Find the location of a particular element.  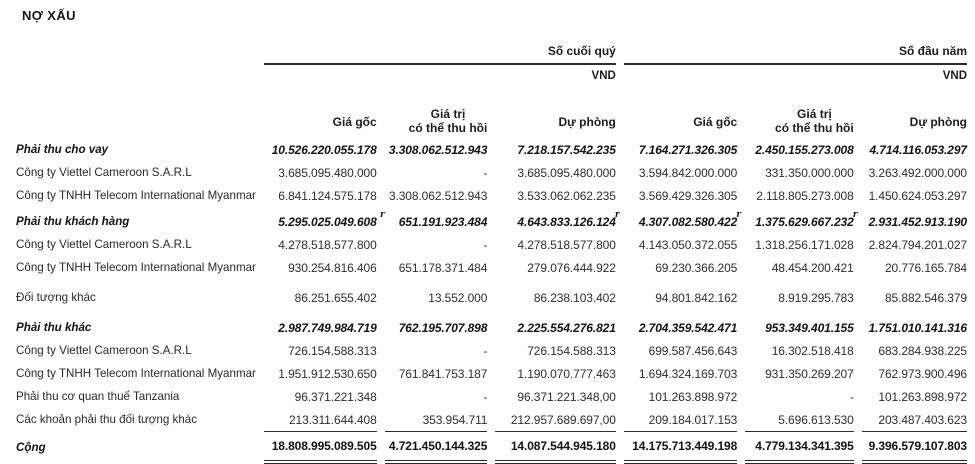

cell-provision-begin: 3.263.492.000.000 is located at coordinates (918, 172).